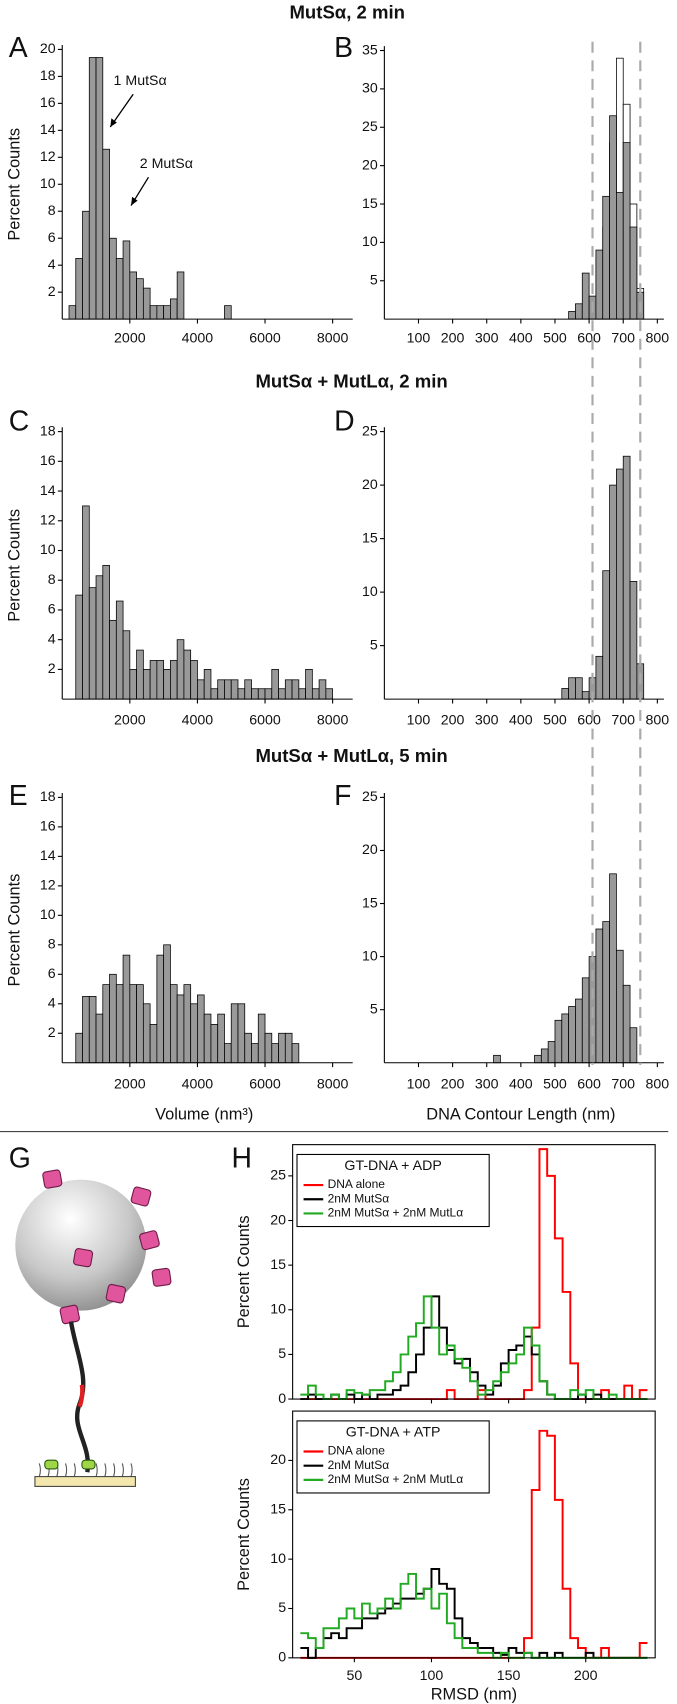  I want to click on y-tick-label: 6, so click(52, 610).